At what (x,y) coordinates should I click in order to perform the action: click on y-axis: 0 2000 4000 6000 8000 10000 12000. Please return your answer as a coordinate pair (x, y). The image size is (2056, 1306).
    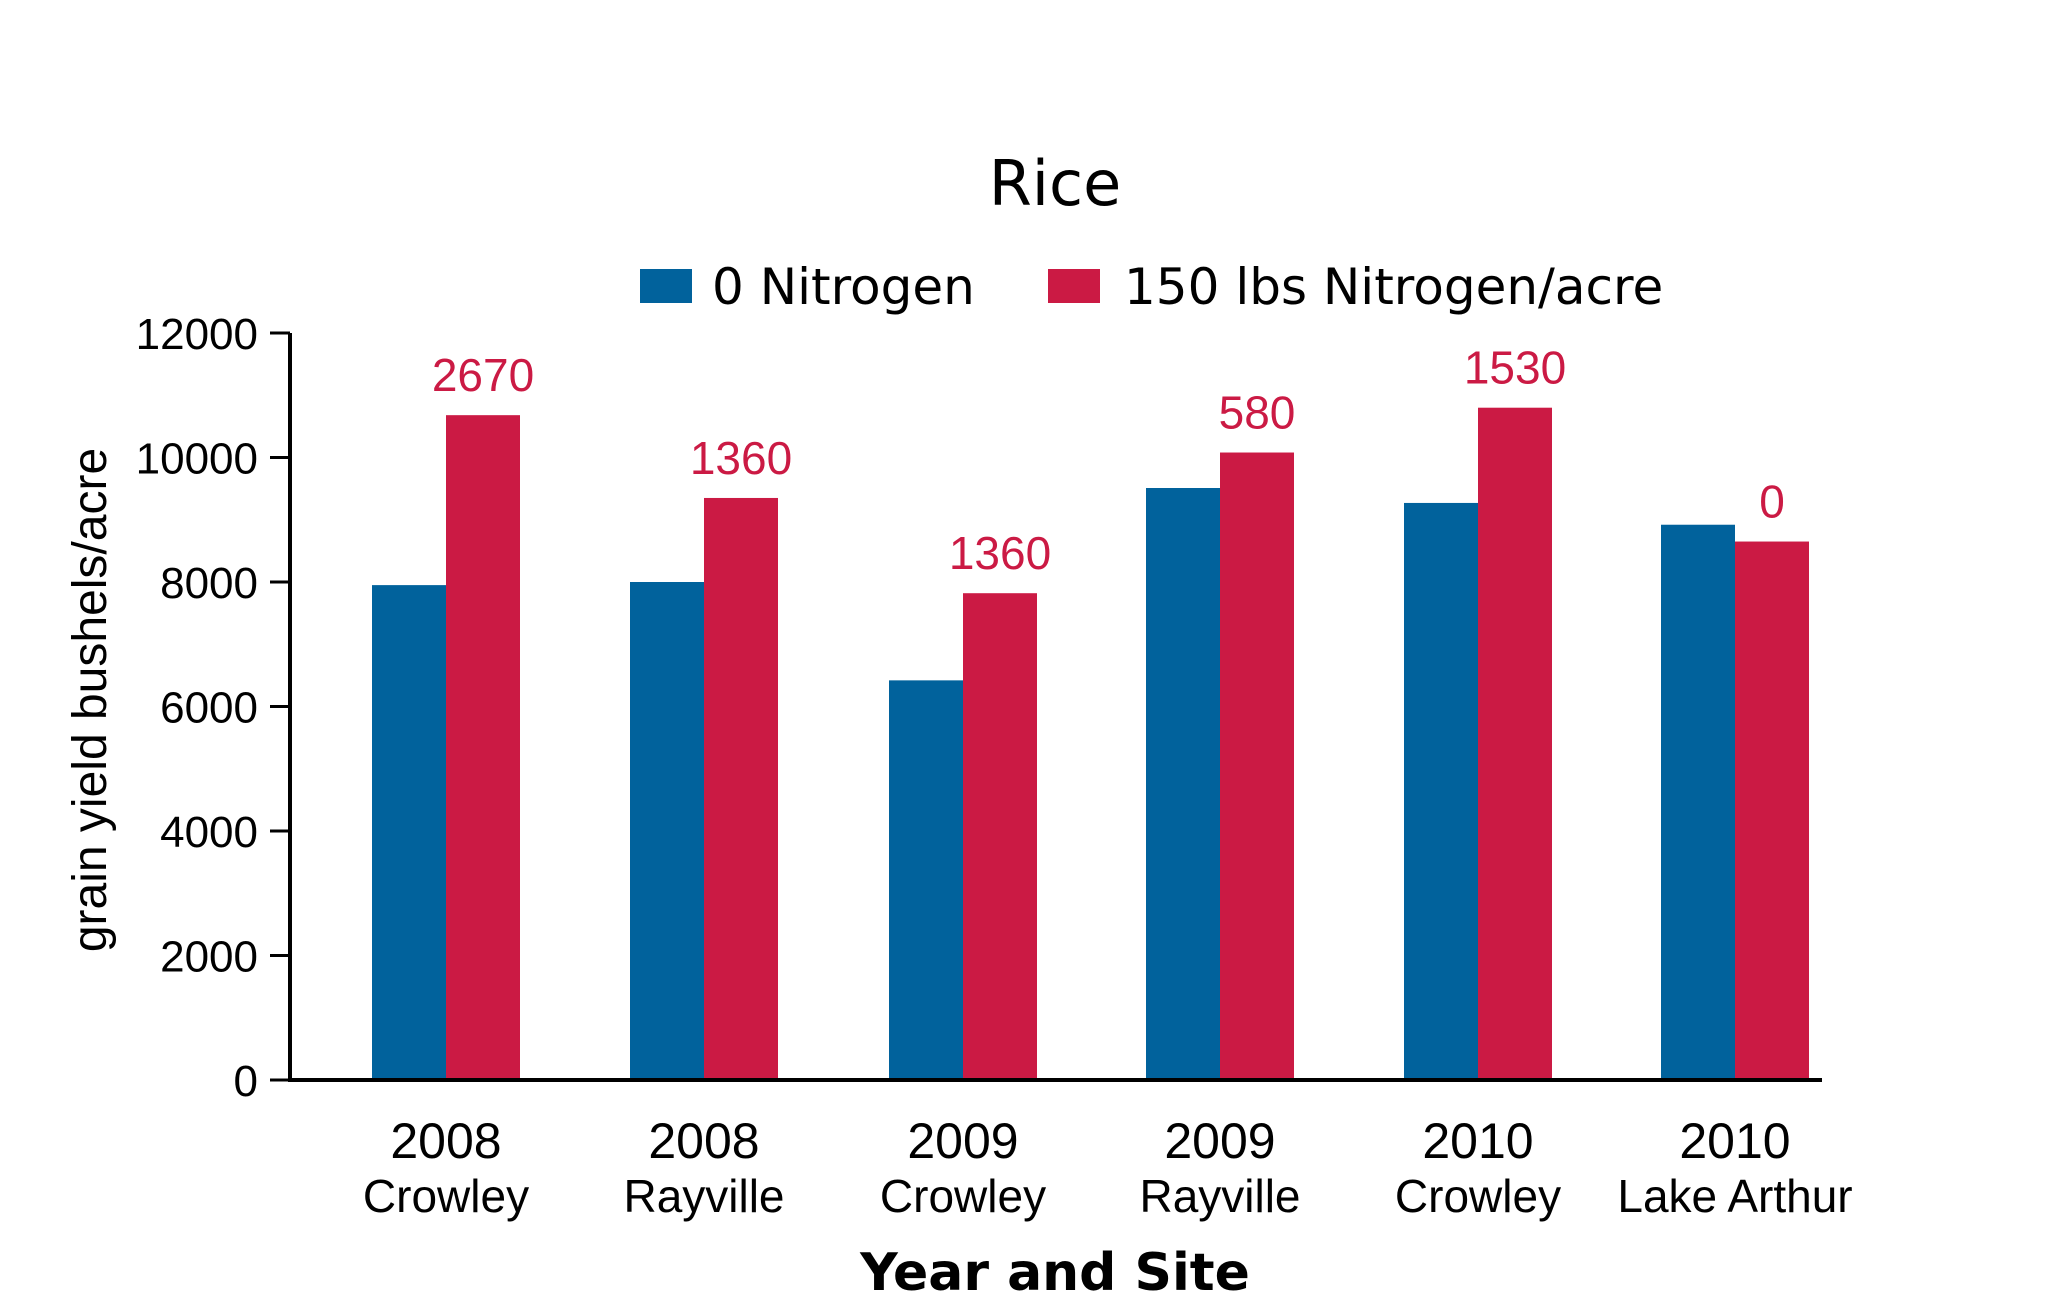
    Looking at the image, I should click on (214, 708).